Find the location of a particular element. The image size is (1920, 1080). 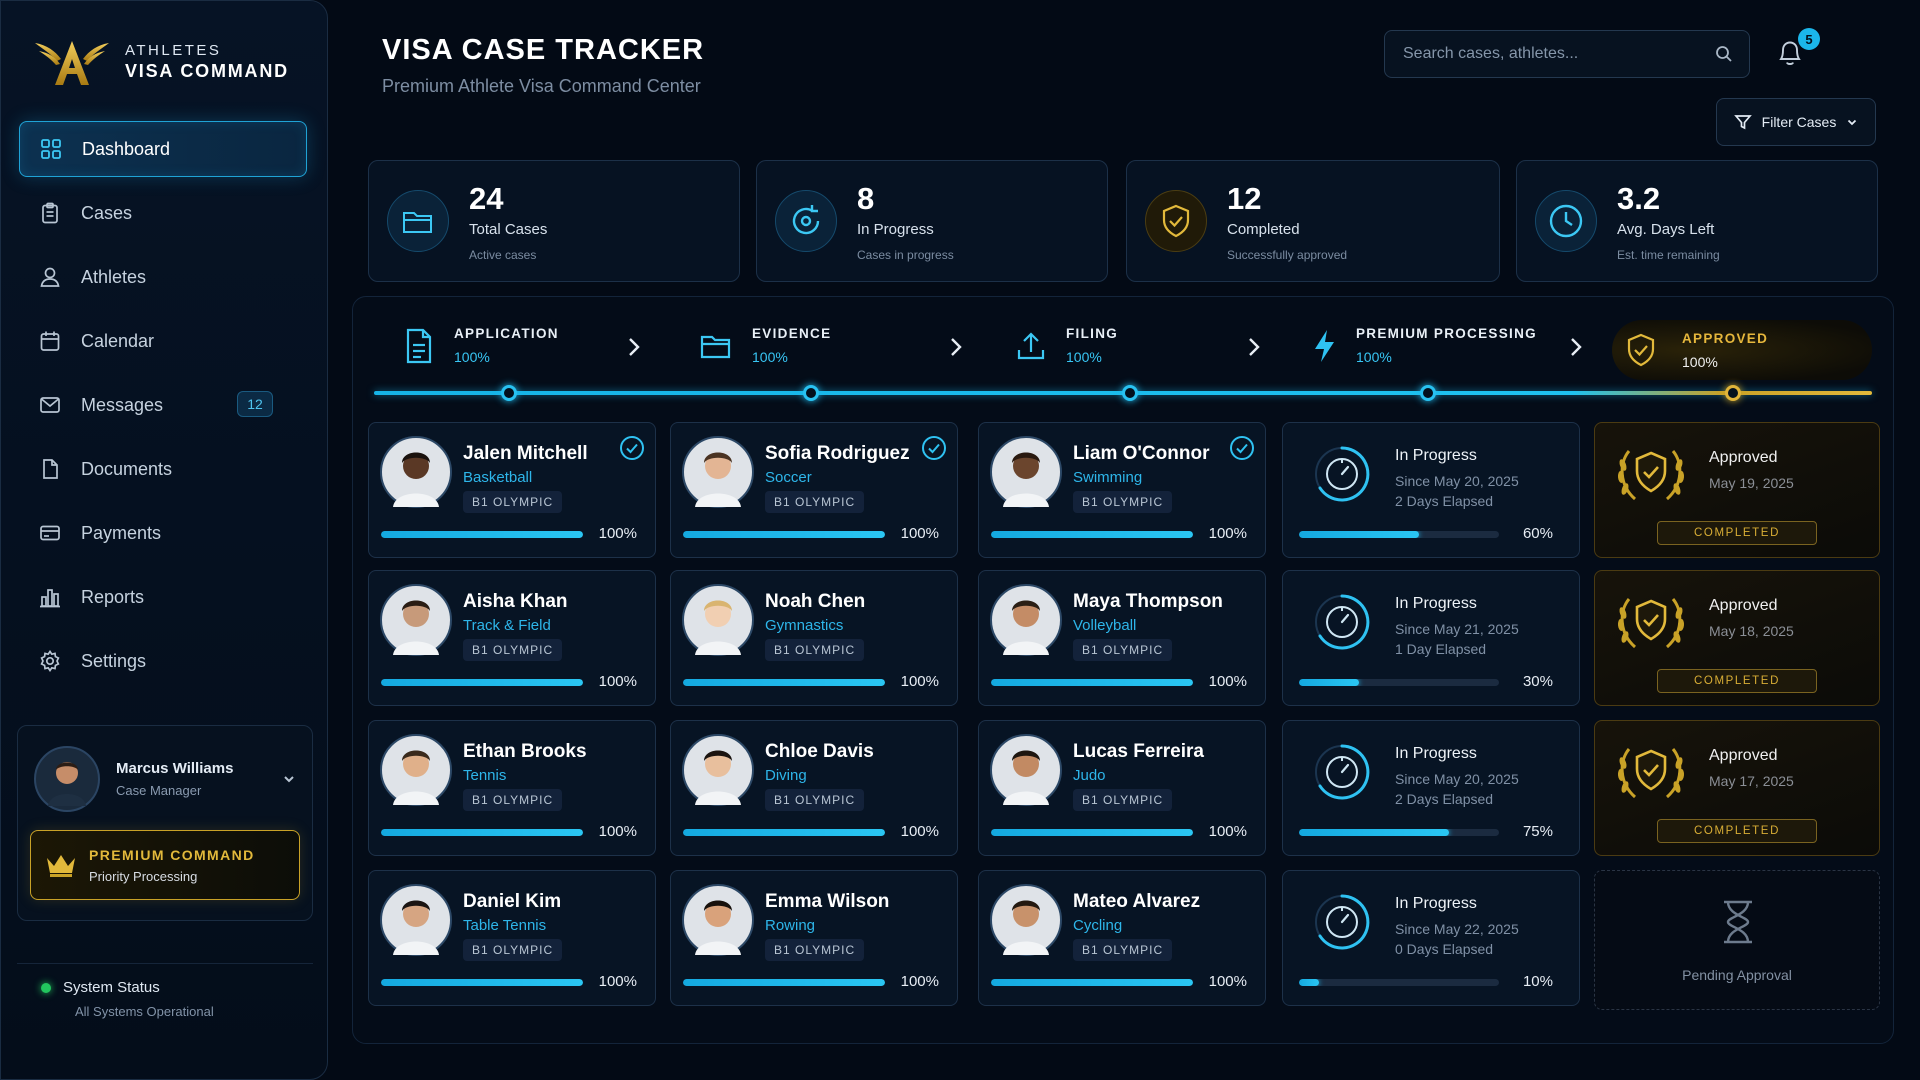

athlete-card: Maya Thompson Volleyball B1 OLYMPIC 100% is located at coordinates (1122, 638).